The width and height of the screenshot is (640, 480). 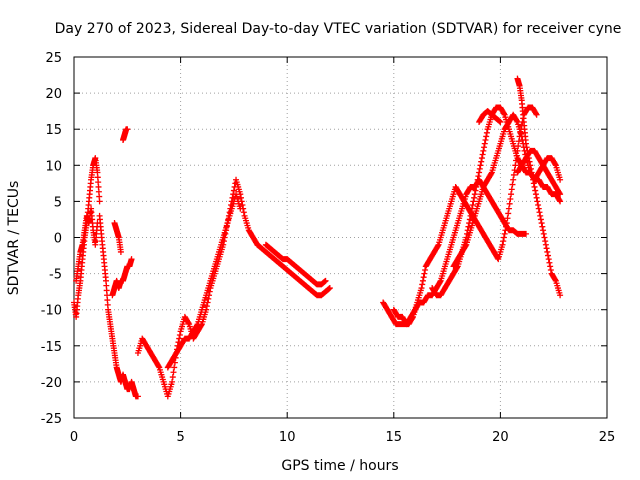 I want to click on y-tick-label: 0, so click(x=58, y=239).